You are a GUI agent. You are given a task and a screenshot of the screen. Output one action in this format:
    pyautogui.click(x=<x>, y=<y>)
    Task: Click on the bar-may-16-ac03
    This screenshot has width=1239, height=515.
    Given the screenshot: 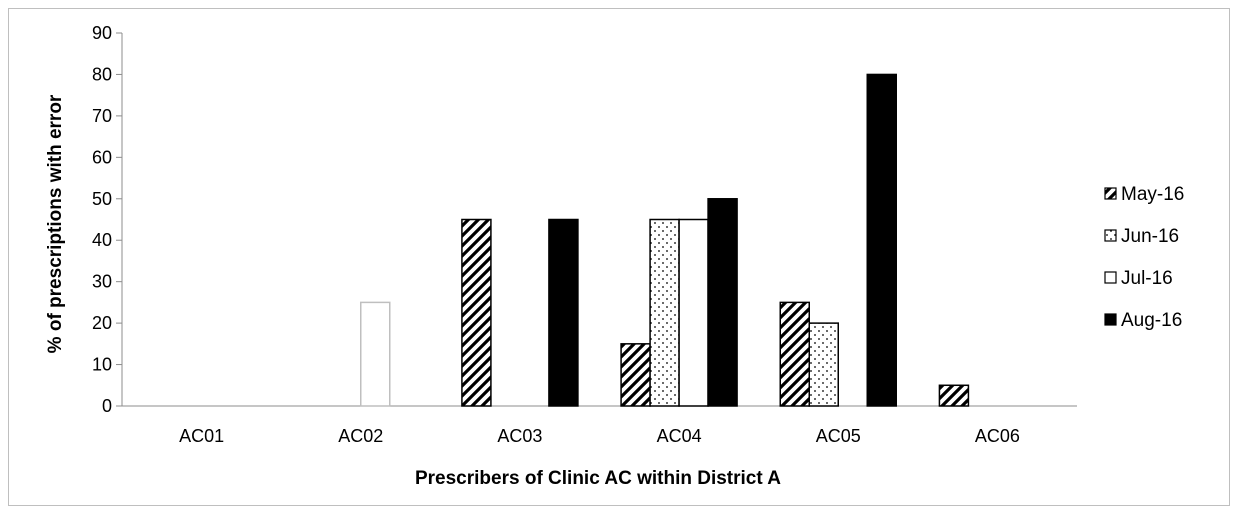 What is the action you would take?
    pyautogui.click(x=476, y=312)
    